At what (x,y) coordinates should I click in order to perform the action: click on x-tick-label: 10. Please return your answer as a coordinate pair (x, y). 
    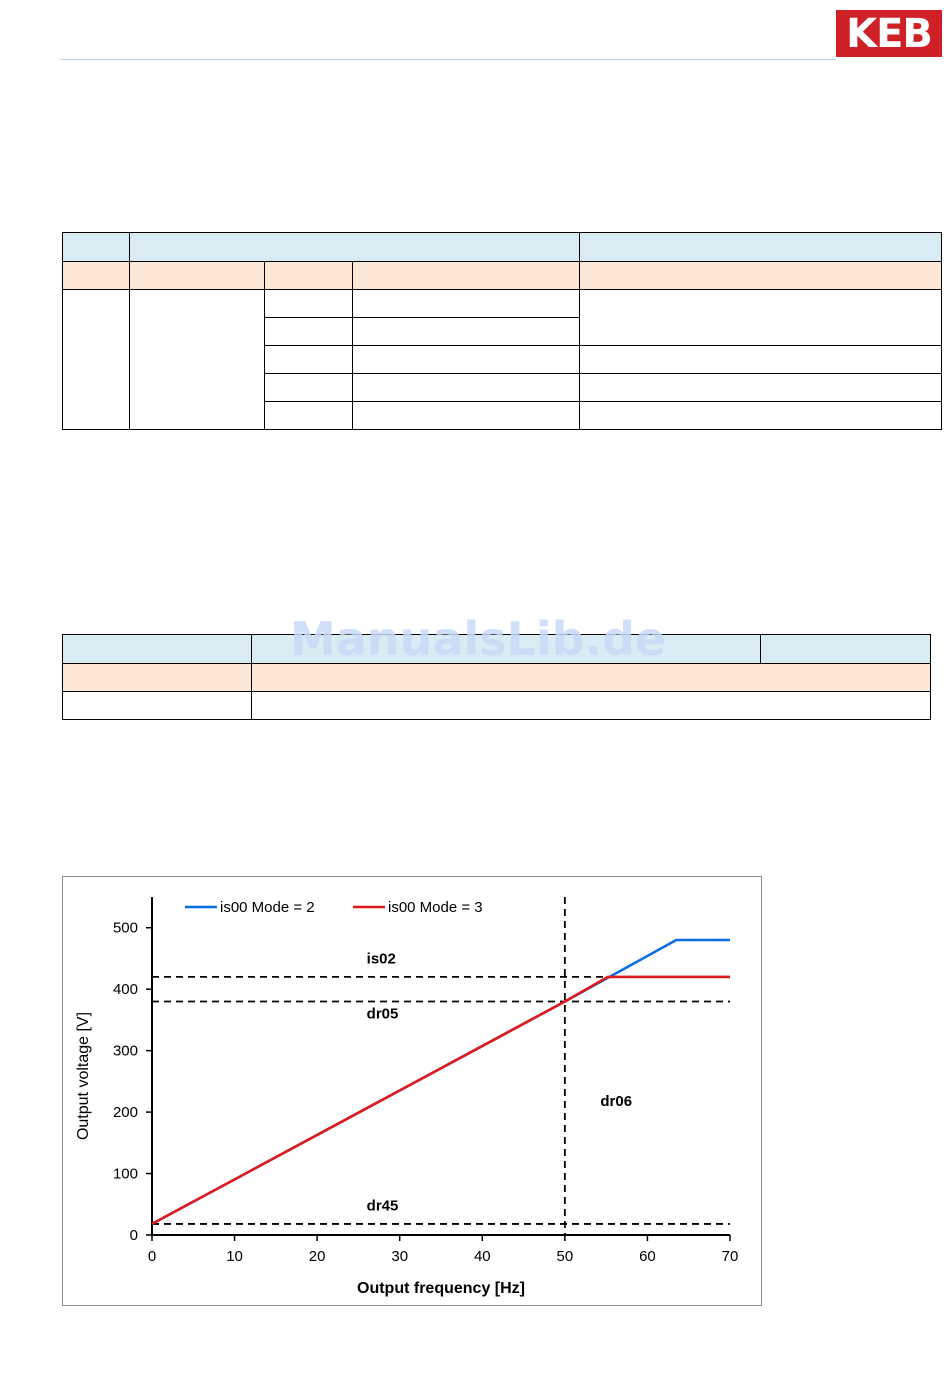
    Looking at the image, I should click on (234, 1256).